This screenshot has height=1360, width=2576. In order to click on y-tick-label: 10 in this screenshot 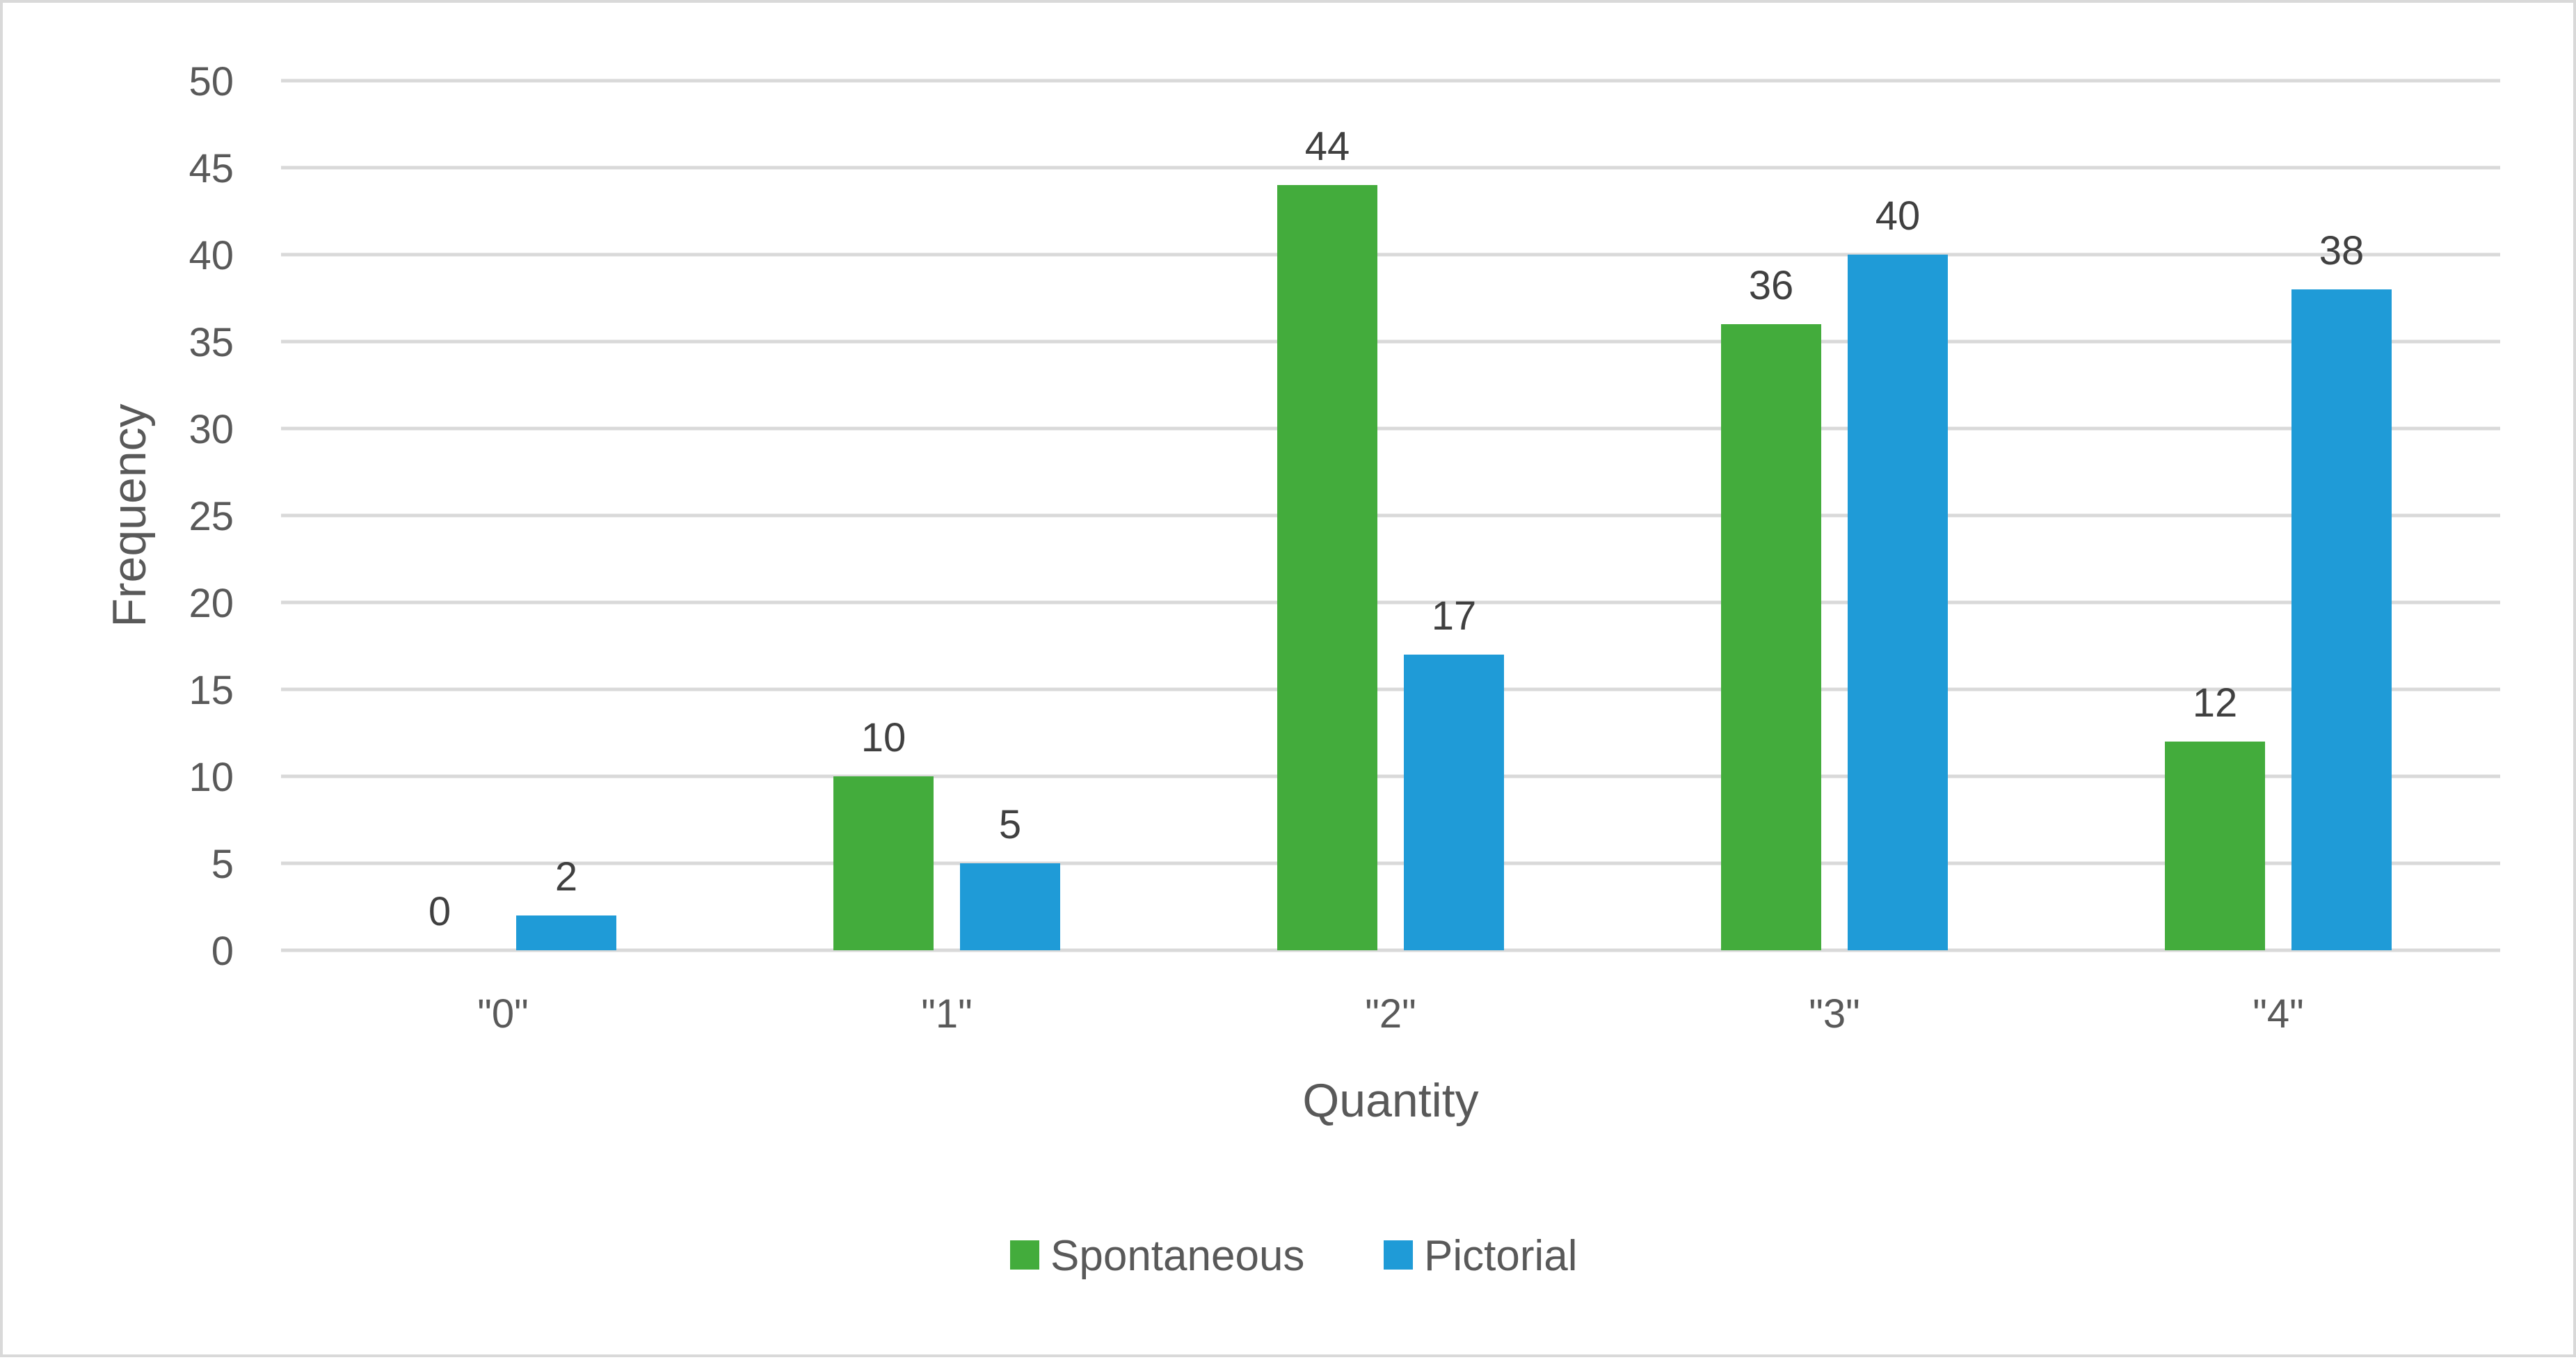, I will do `click(211, 777)`.